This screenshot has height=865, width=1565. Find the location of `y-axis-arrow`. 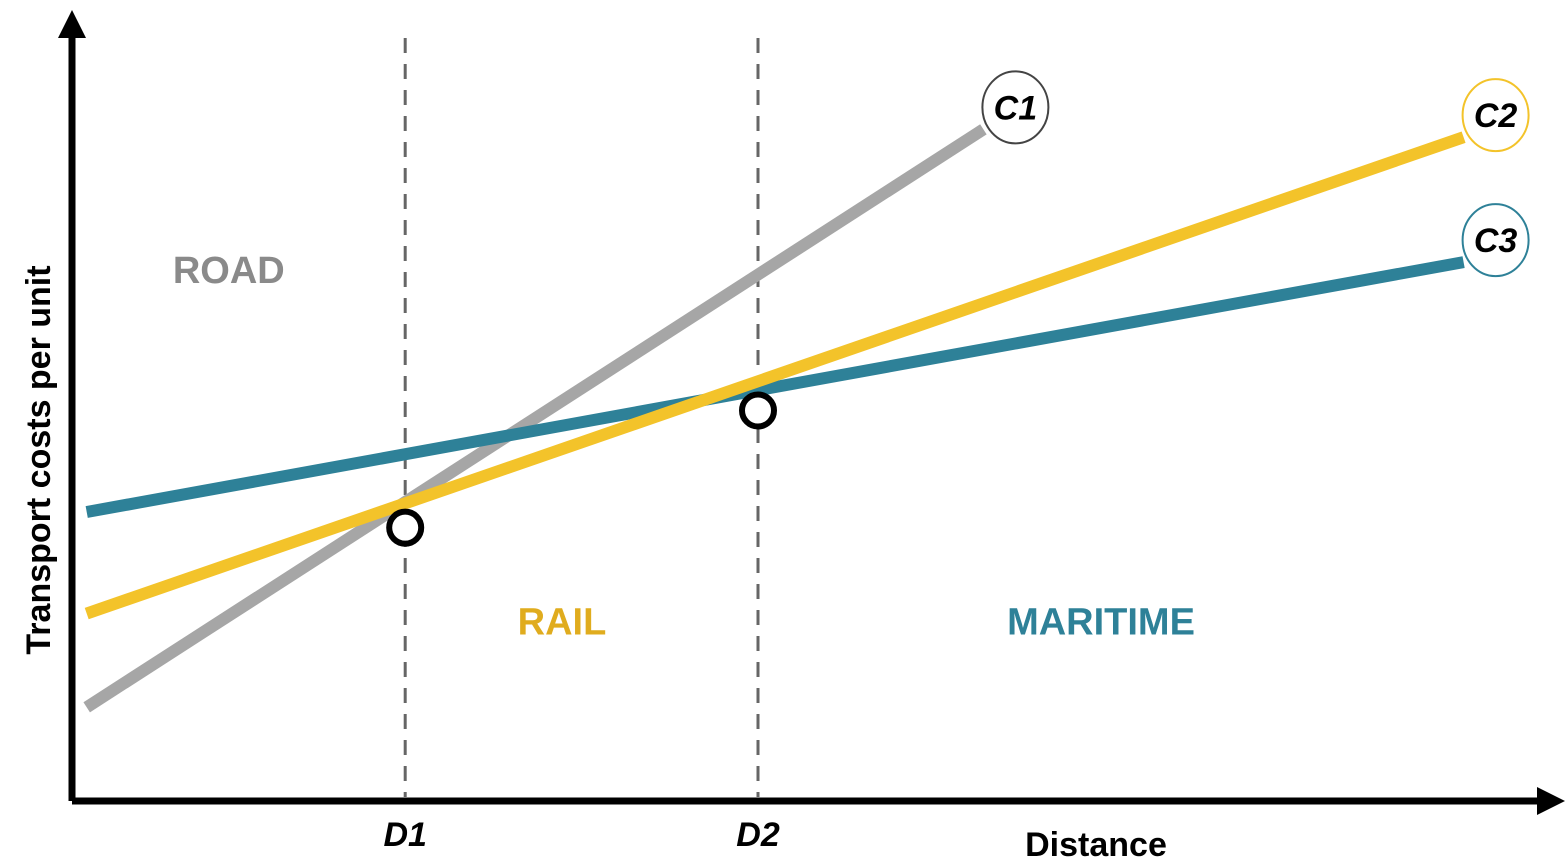

y-axis-arrow is located at coordinates (72, 24).